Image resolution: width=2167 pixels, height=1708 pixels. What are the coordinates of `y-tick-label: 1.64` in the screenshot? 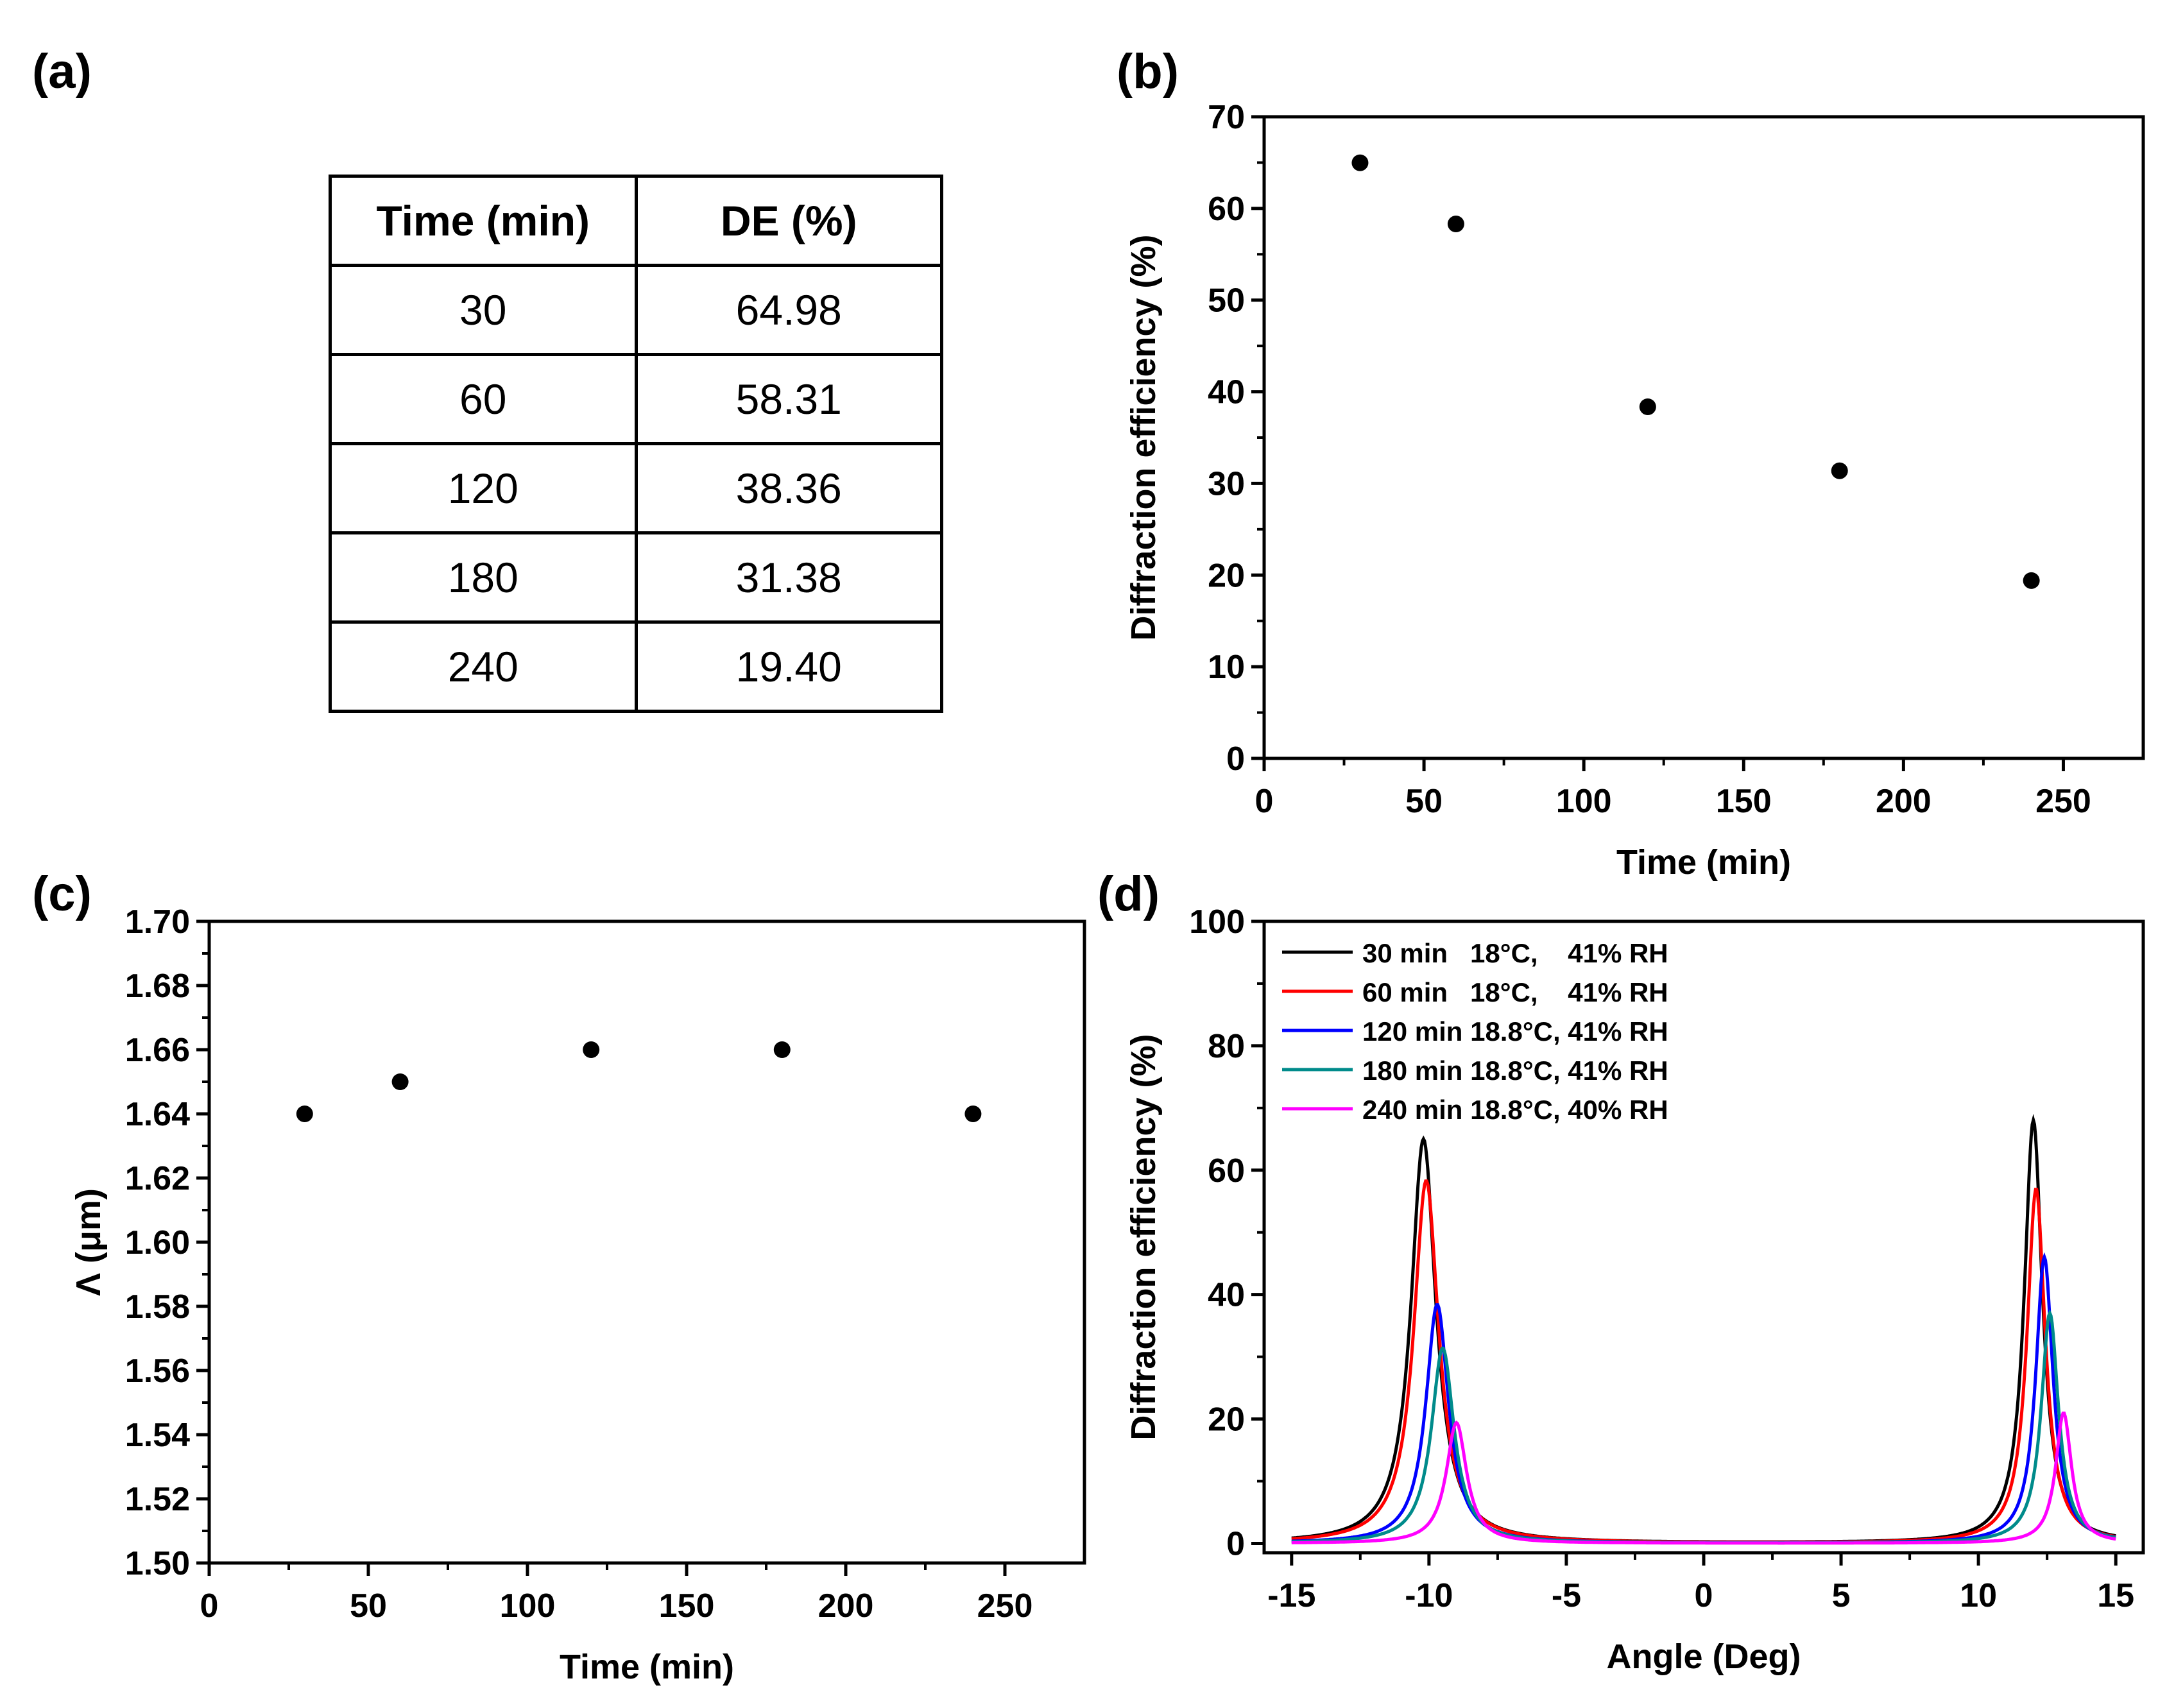 It's located at (157, 1114).